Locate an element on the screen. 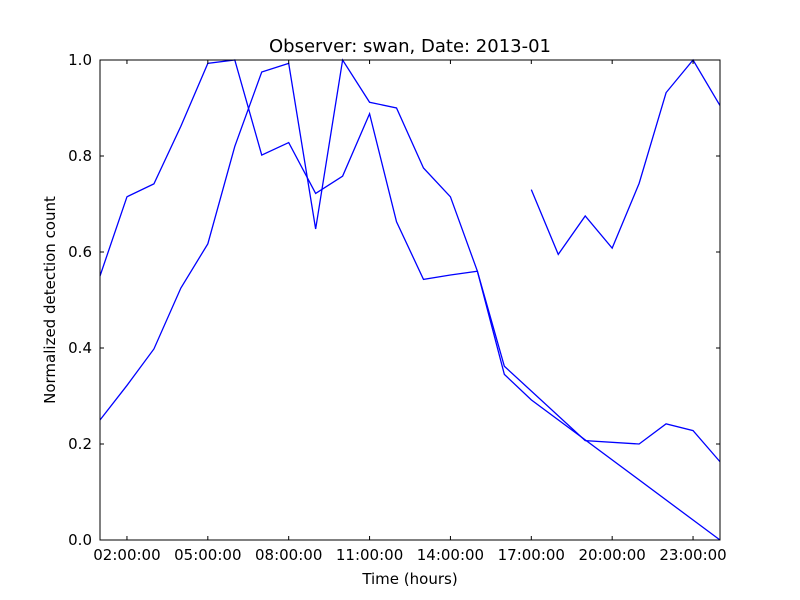 This screenshot has height=600, width=800. y-axis-label: Normalized detection count is located at coordinates (50, 300).